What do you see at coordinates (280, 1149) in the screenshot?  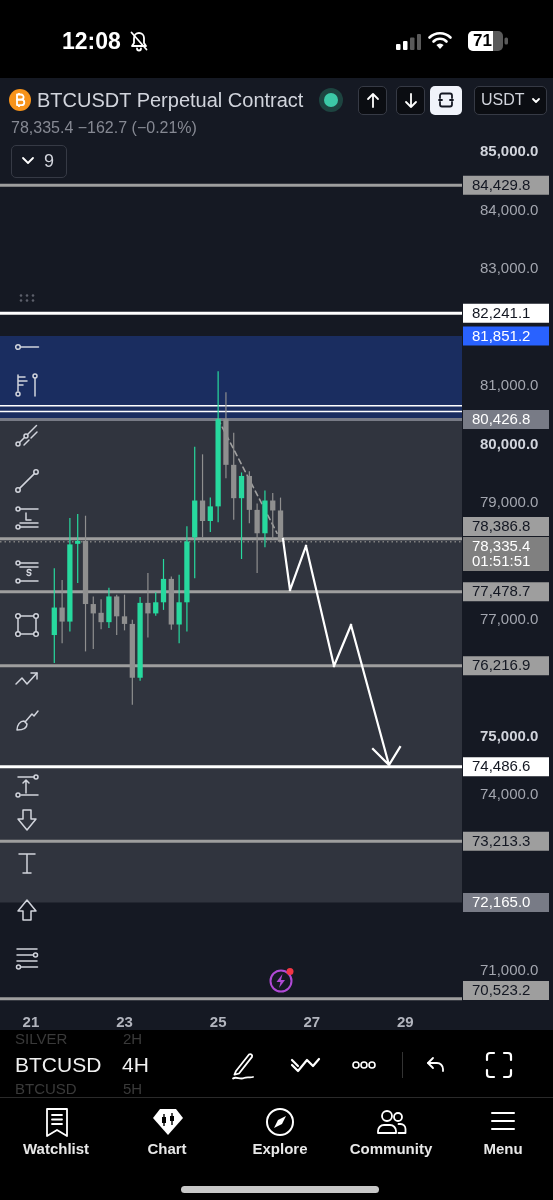 I see `text: Explore` at bounding box center [280, 1149].